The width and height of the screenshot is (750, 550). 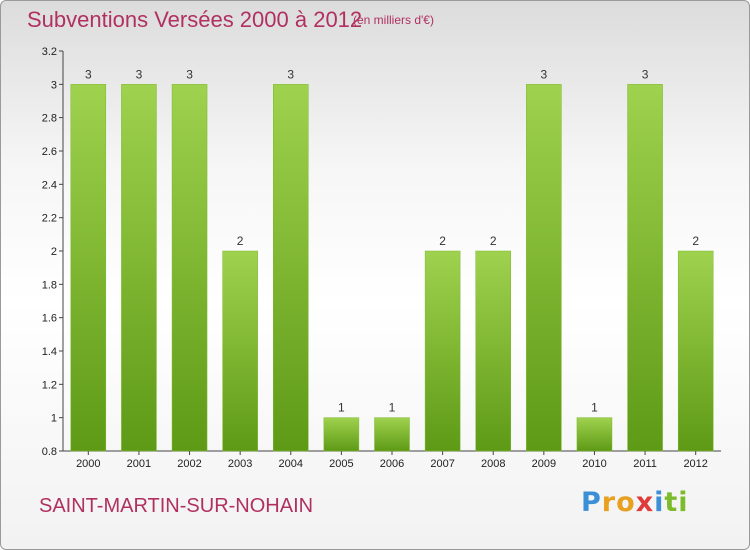 What do you see at coordinates (442, 351) in the screenshot?
I see `bar-2007` at bounding box center [442, 351].